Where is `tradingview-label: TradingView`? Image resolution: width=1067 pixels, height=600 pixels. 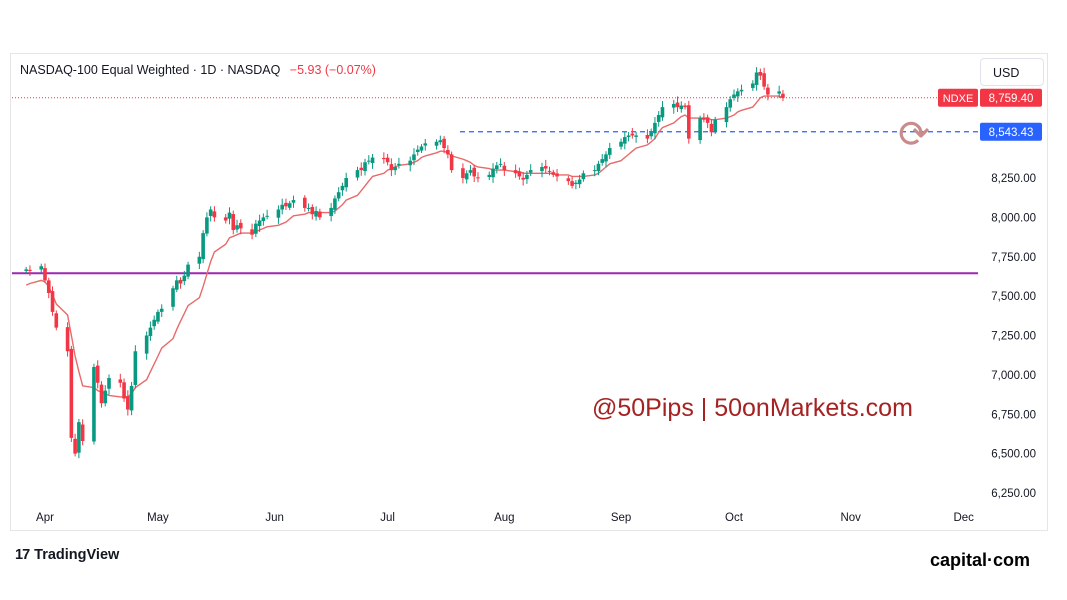 tradingview-label: TradingView is located at coordinates (77, 555).